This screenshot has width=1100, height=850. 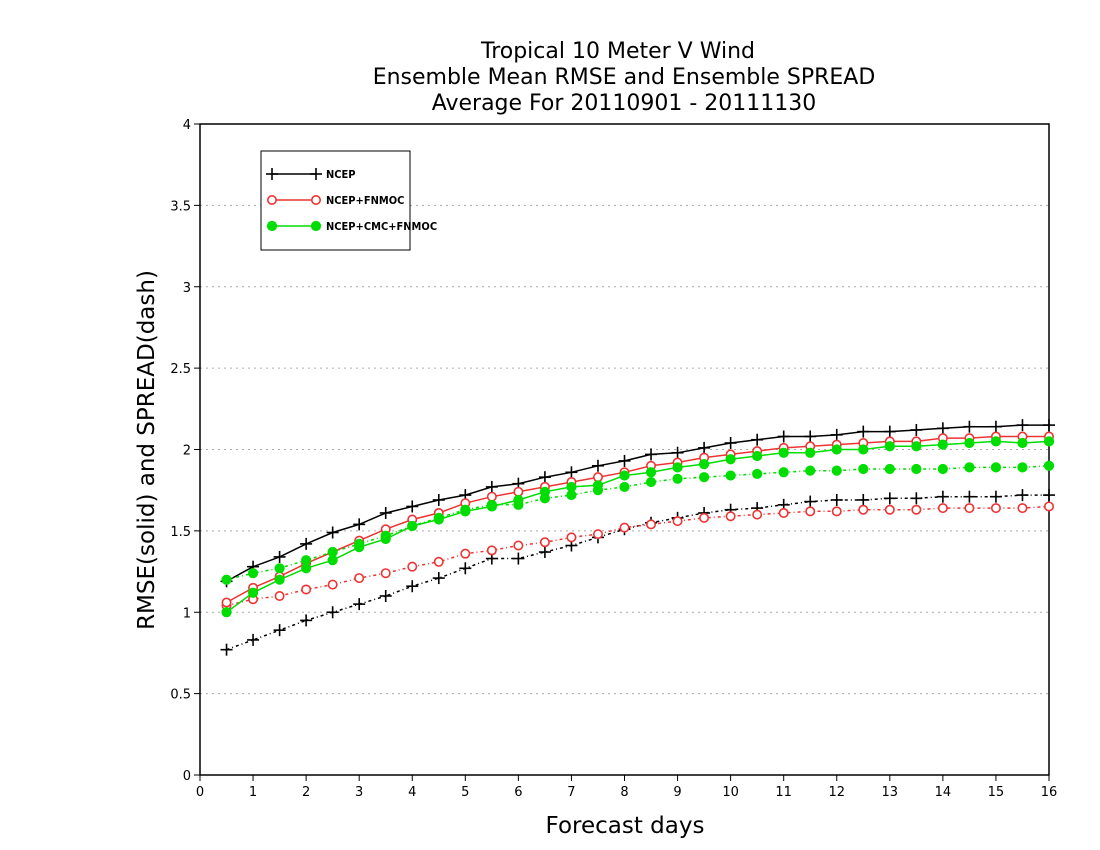 I want to click on legend-label: NCEP+FNMOC, so click(x=365, y=200).